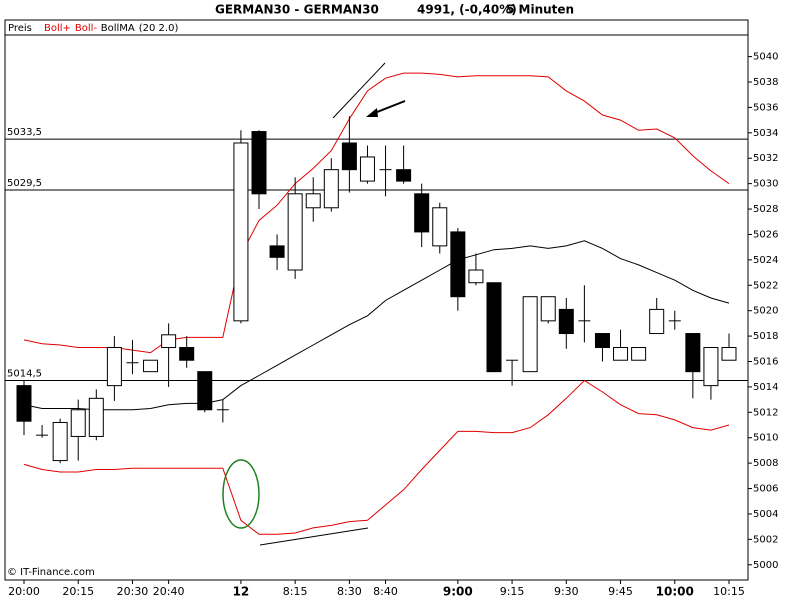 This screenshot has width=800, height=600. What do you see at coordinates (765, 565) in the screenshot?
I see `y-tick-label: 5000` at bounding box center [765, 565].